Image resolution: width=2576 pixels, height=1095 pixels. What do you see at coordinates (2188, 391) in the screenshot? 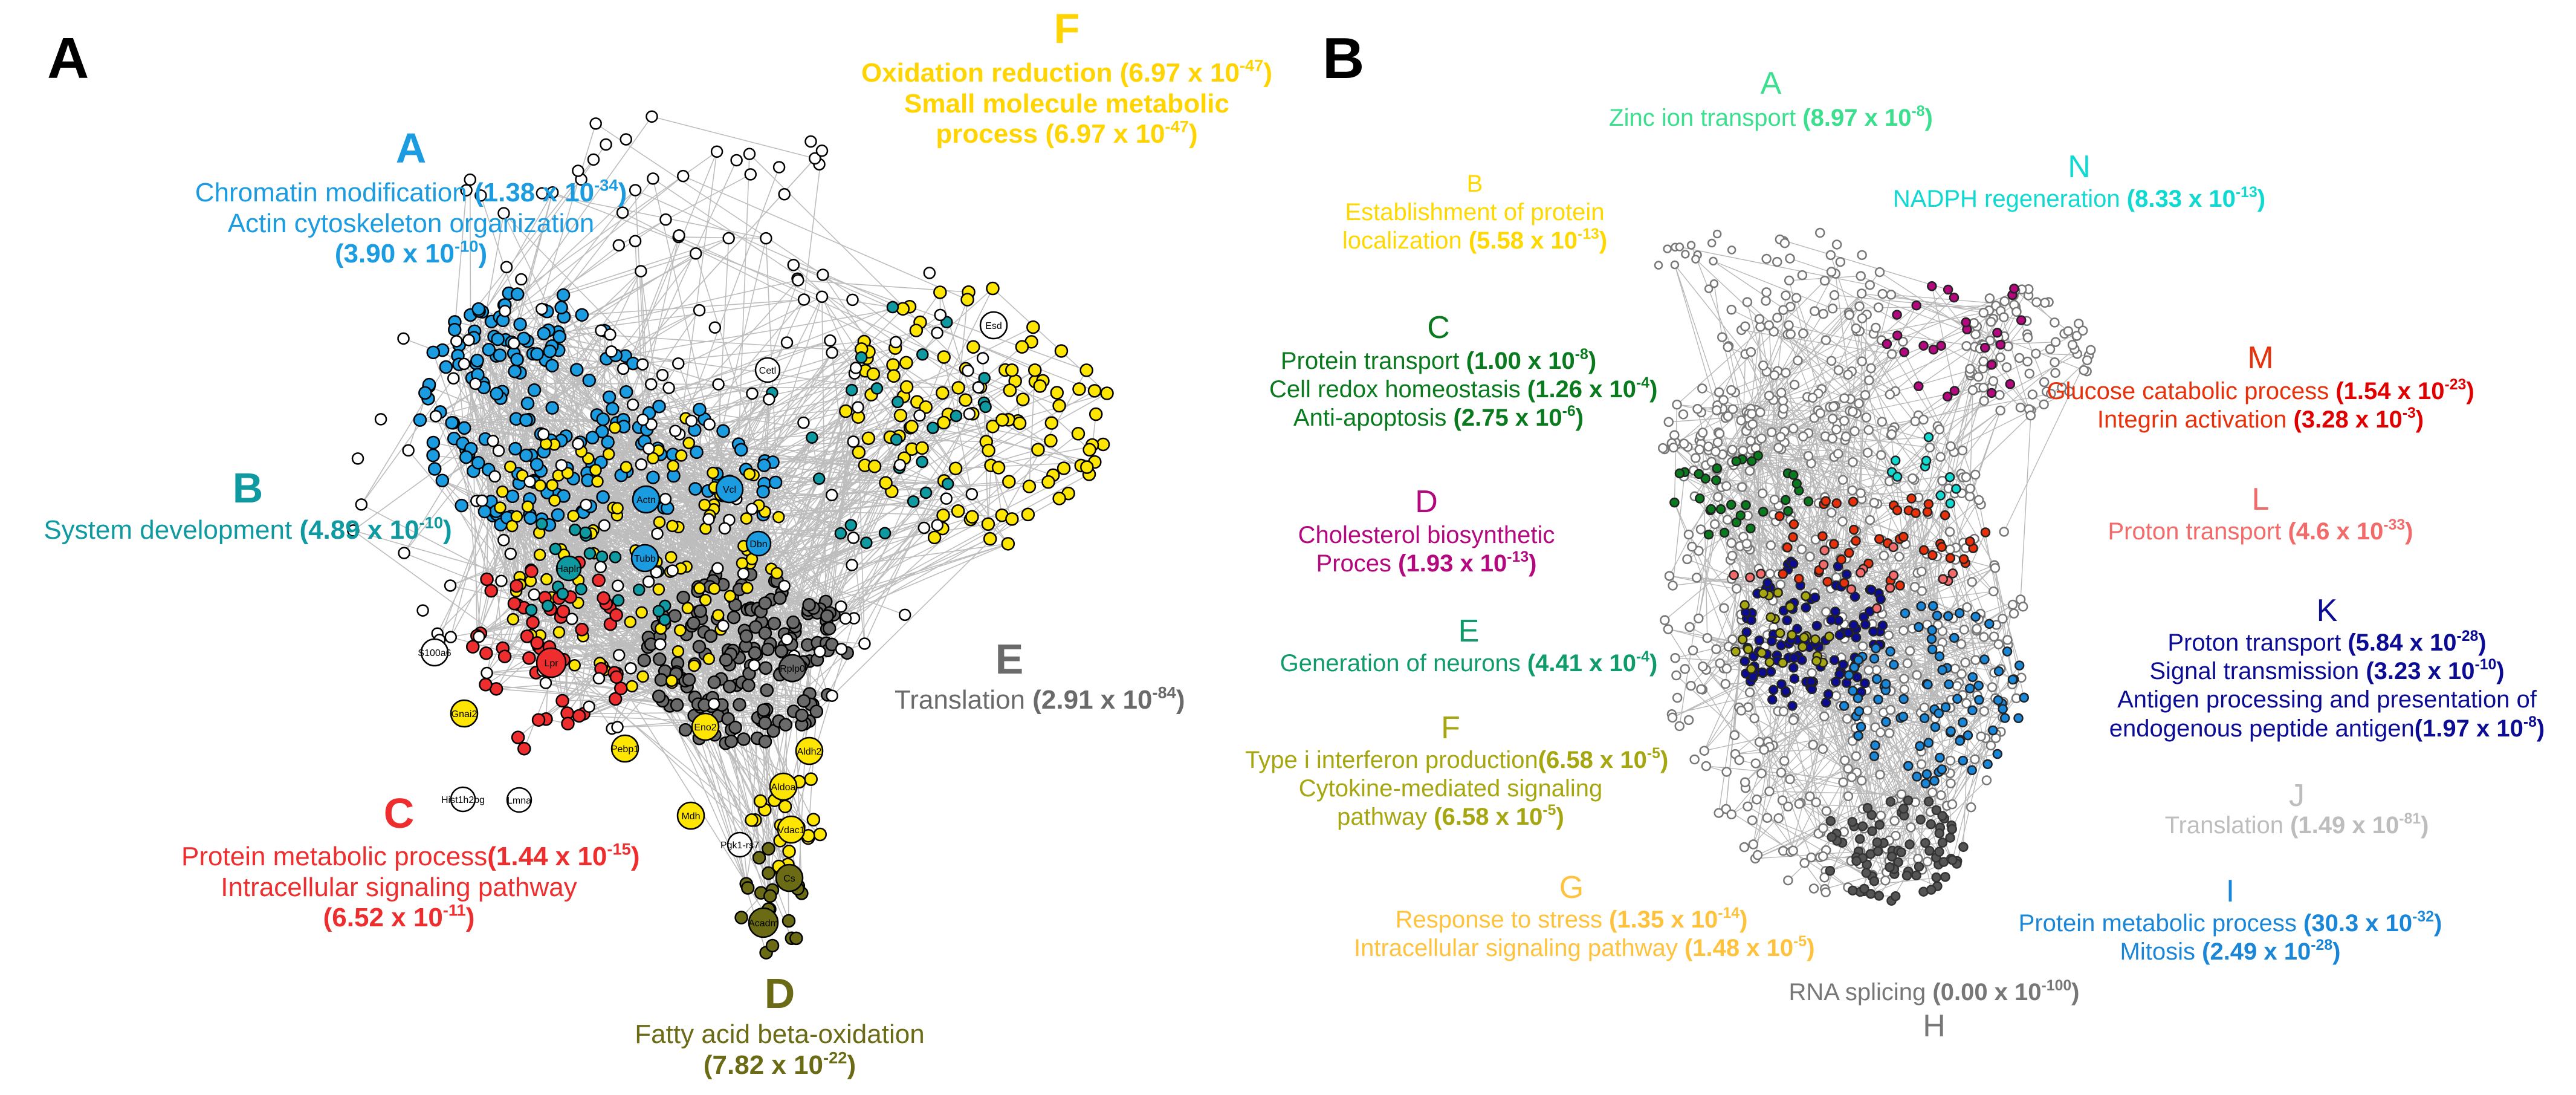
I see `term: Glucose catabolic process` at bounding box center [2188, 391].